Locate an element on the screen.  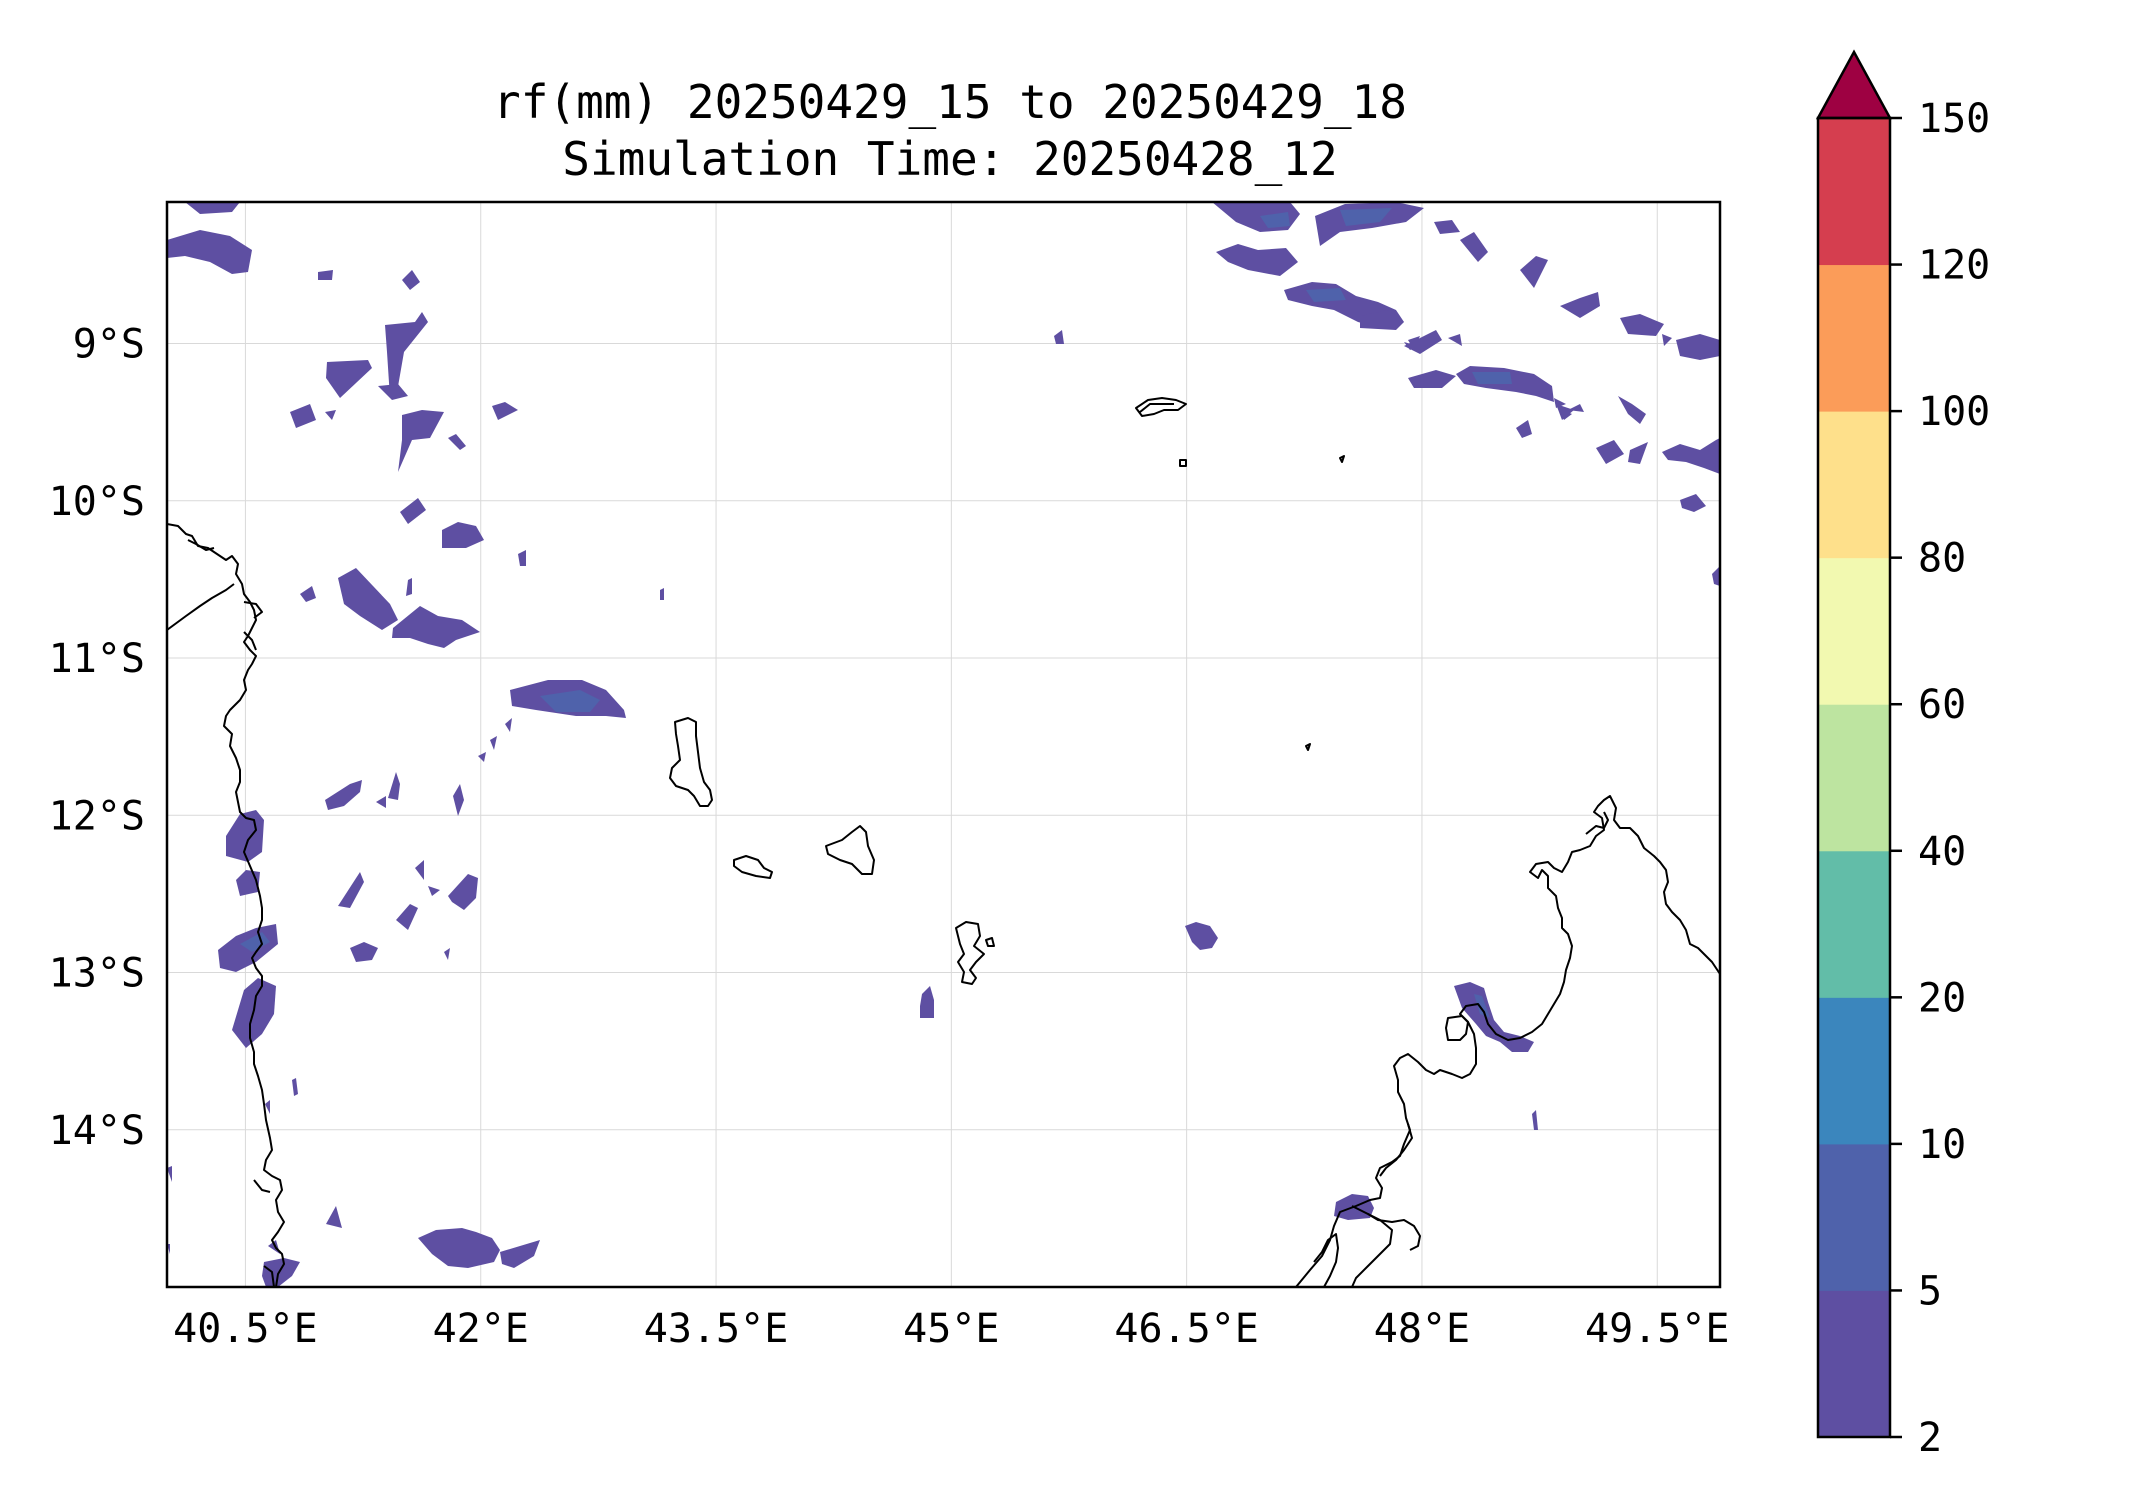
colorbar-extend-arrow is located at coordinates (1854, 84).